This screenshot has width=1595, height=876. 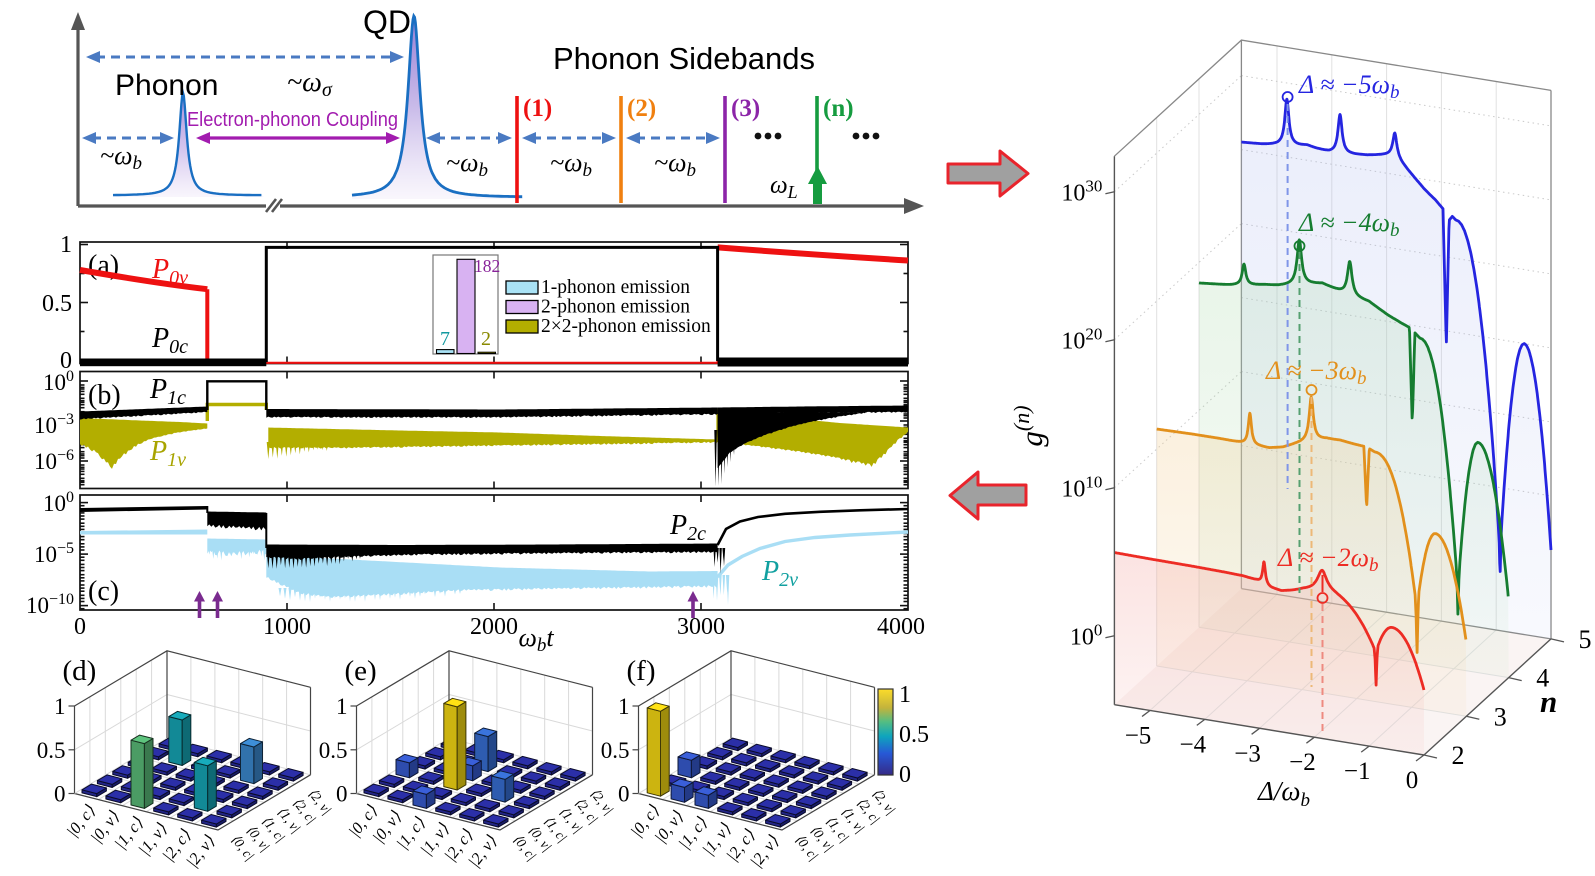 What do you see at coordinates (615, 287) in the screenshot?
I see `svg-text: 1-phonon emission` at bounding box center [615, 287].